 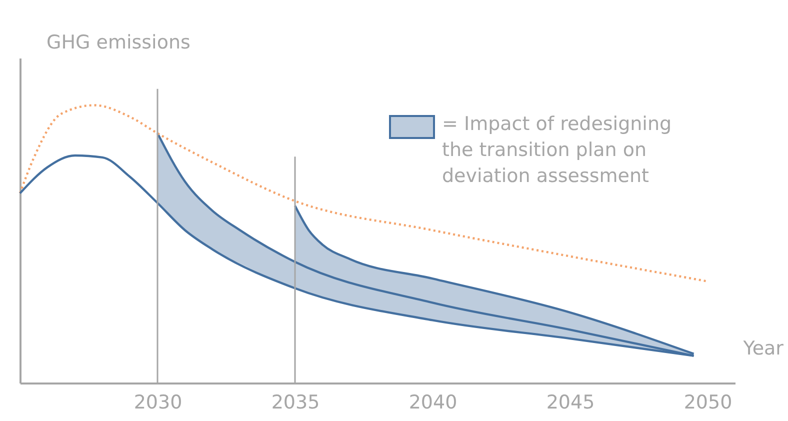 I want to click on x-tick-label: 2035, so click(x=295, y=403).